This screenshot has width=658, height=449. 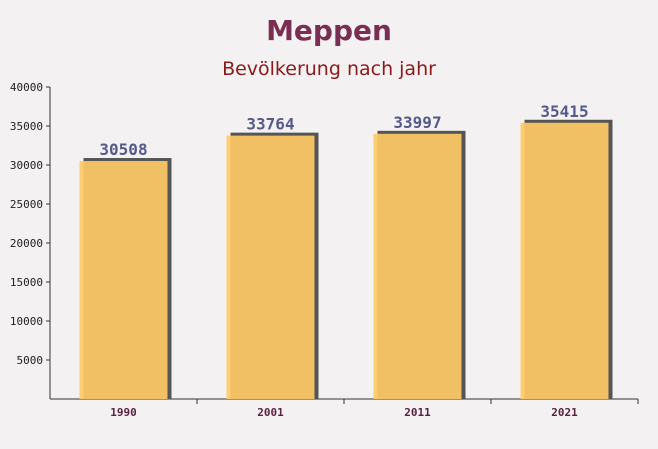 I want to click on y-tick-label: 25000, so click(x=26, y=204).